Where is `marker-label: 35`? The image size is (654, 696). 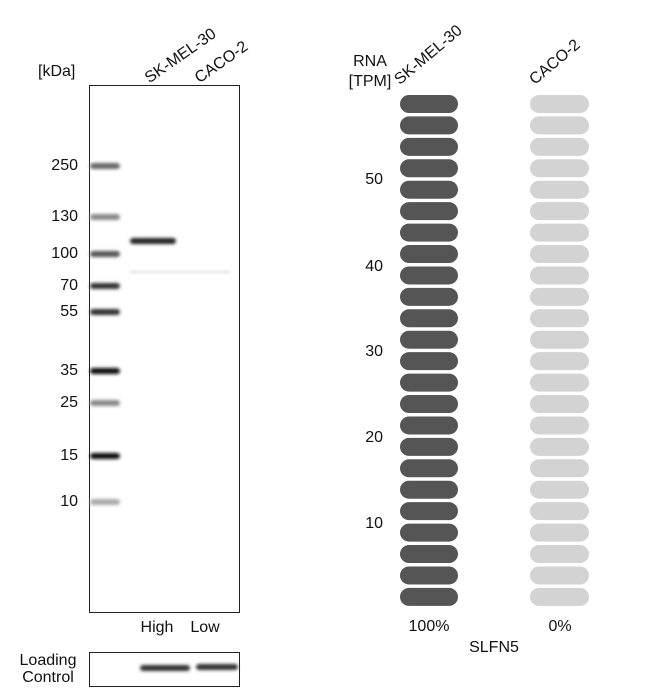 marker-label: 35 is located at coordinates (69, 370).